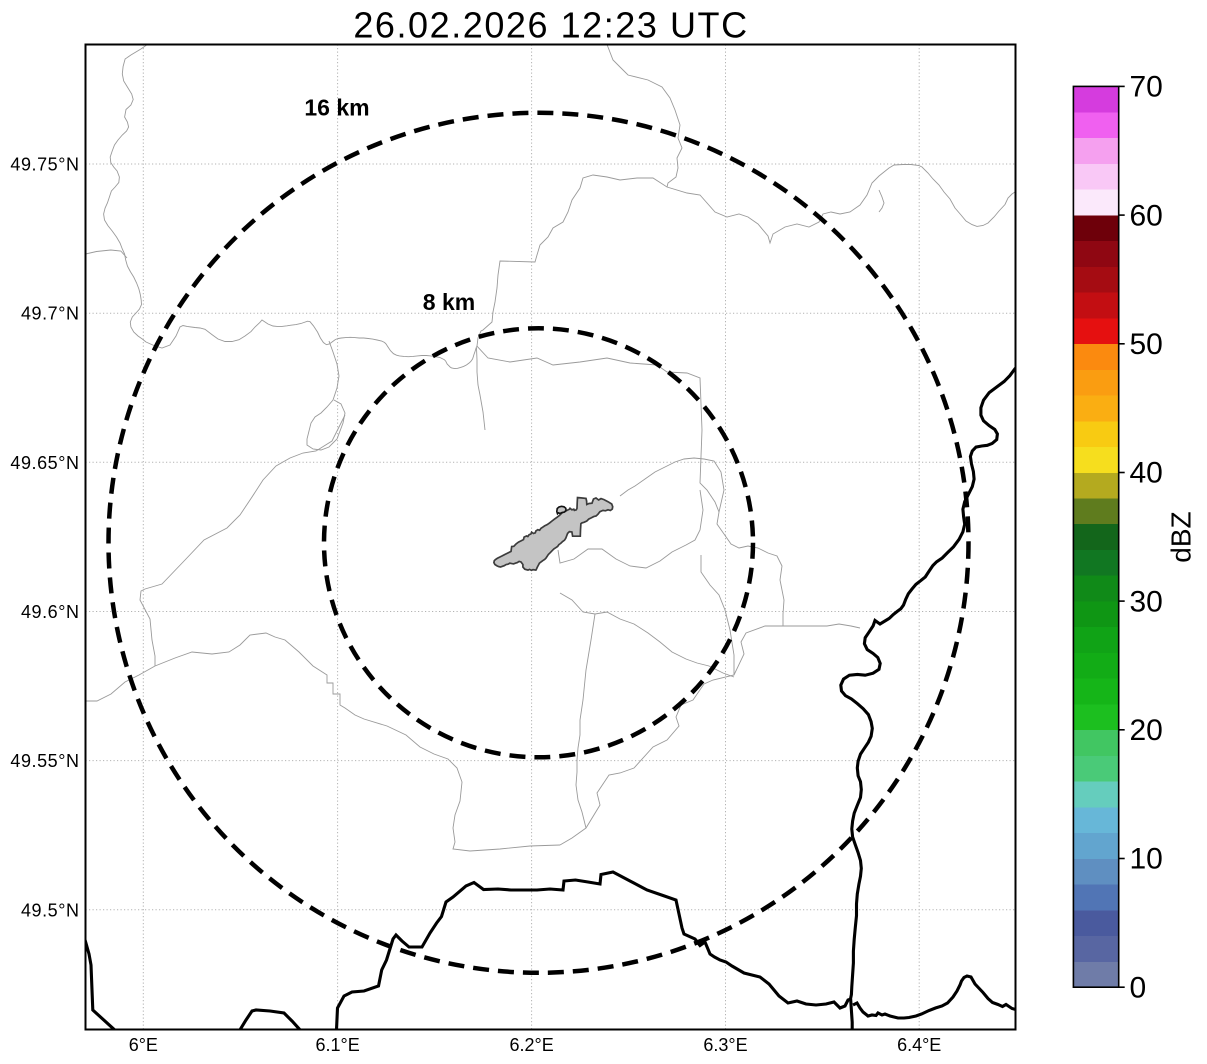 This screenshot has width=1207, height=1064. Describe the element at coordinates (531, 1045) in the screenshot. I see `svg-text: 6.2°E` at that location.